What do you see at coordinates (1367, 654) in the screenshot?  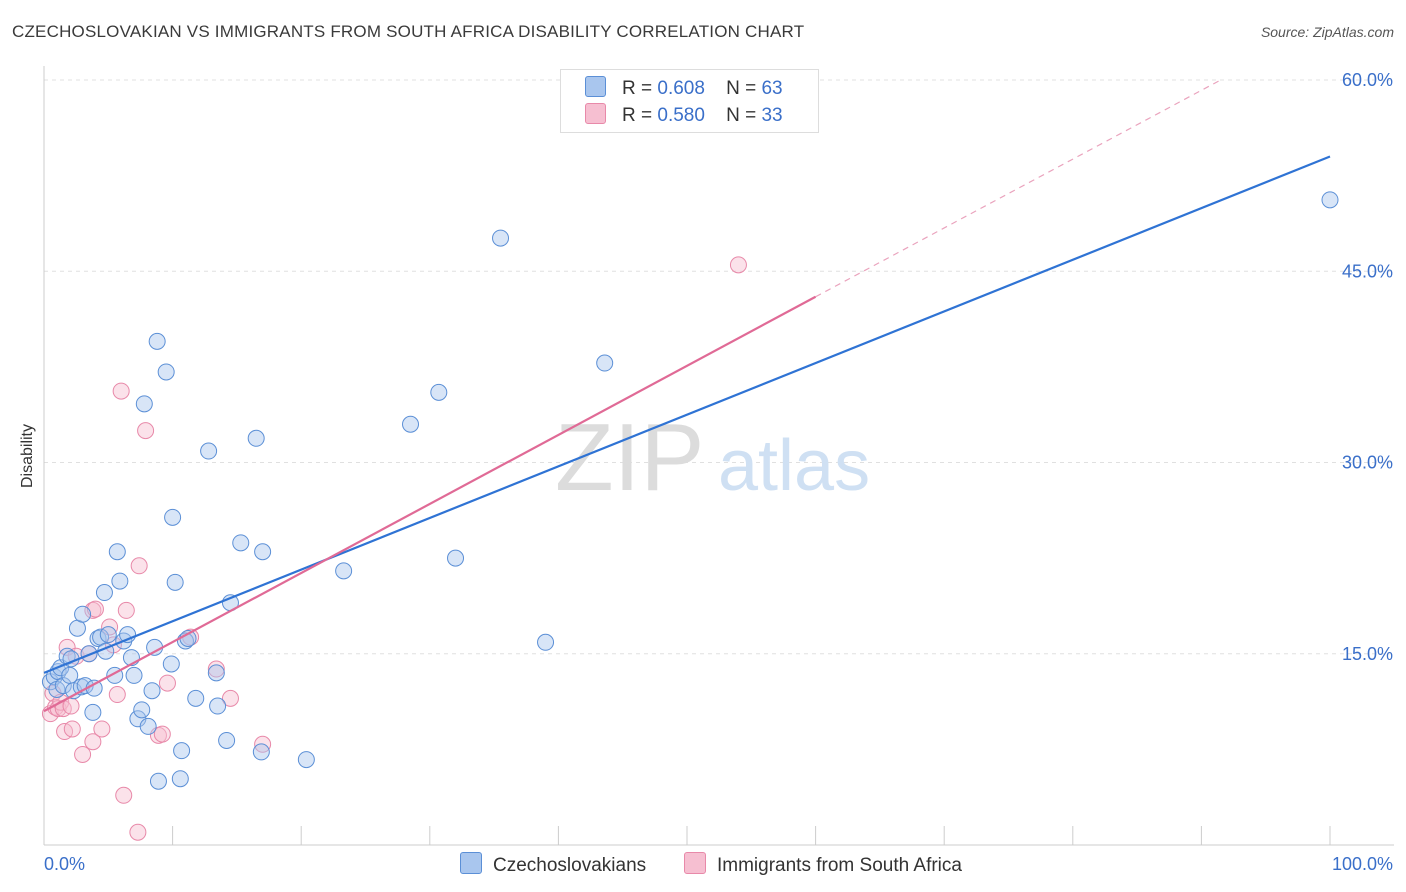 I see `y-tick-label: 15.0%` at bounding box center [1367, 654].